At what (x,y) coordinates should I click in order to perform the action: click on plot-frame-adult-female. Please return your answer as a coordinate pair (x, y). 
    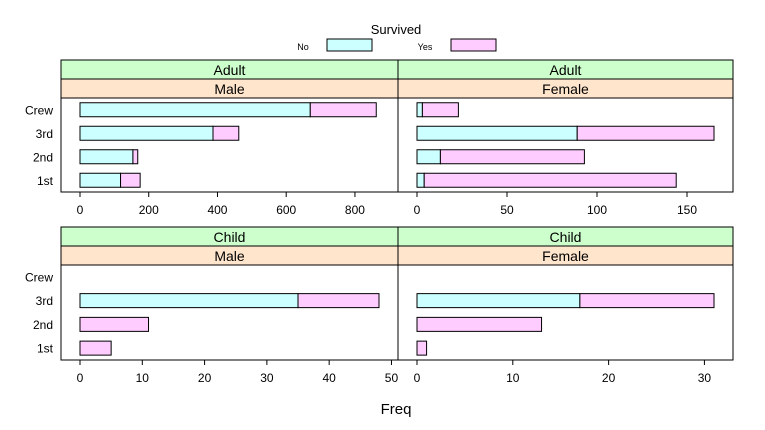
    Looking at the image, I should click on (565, 145).